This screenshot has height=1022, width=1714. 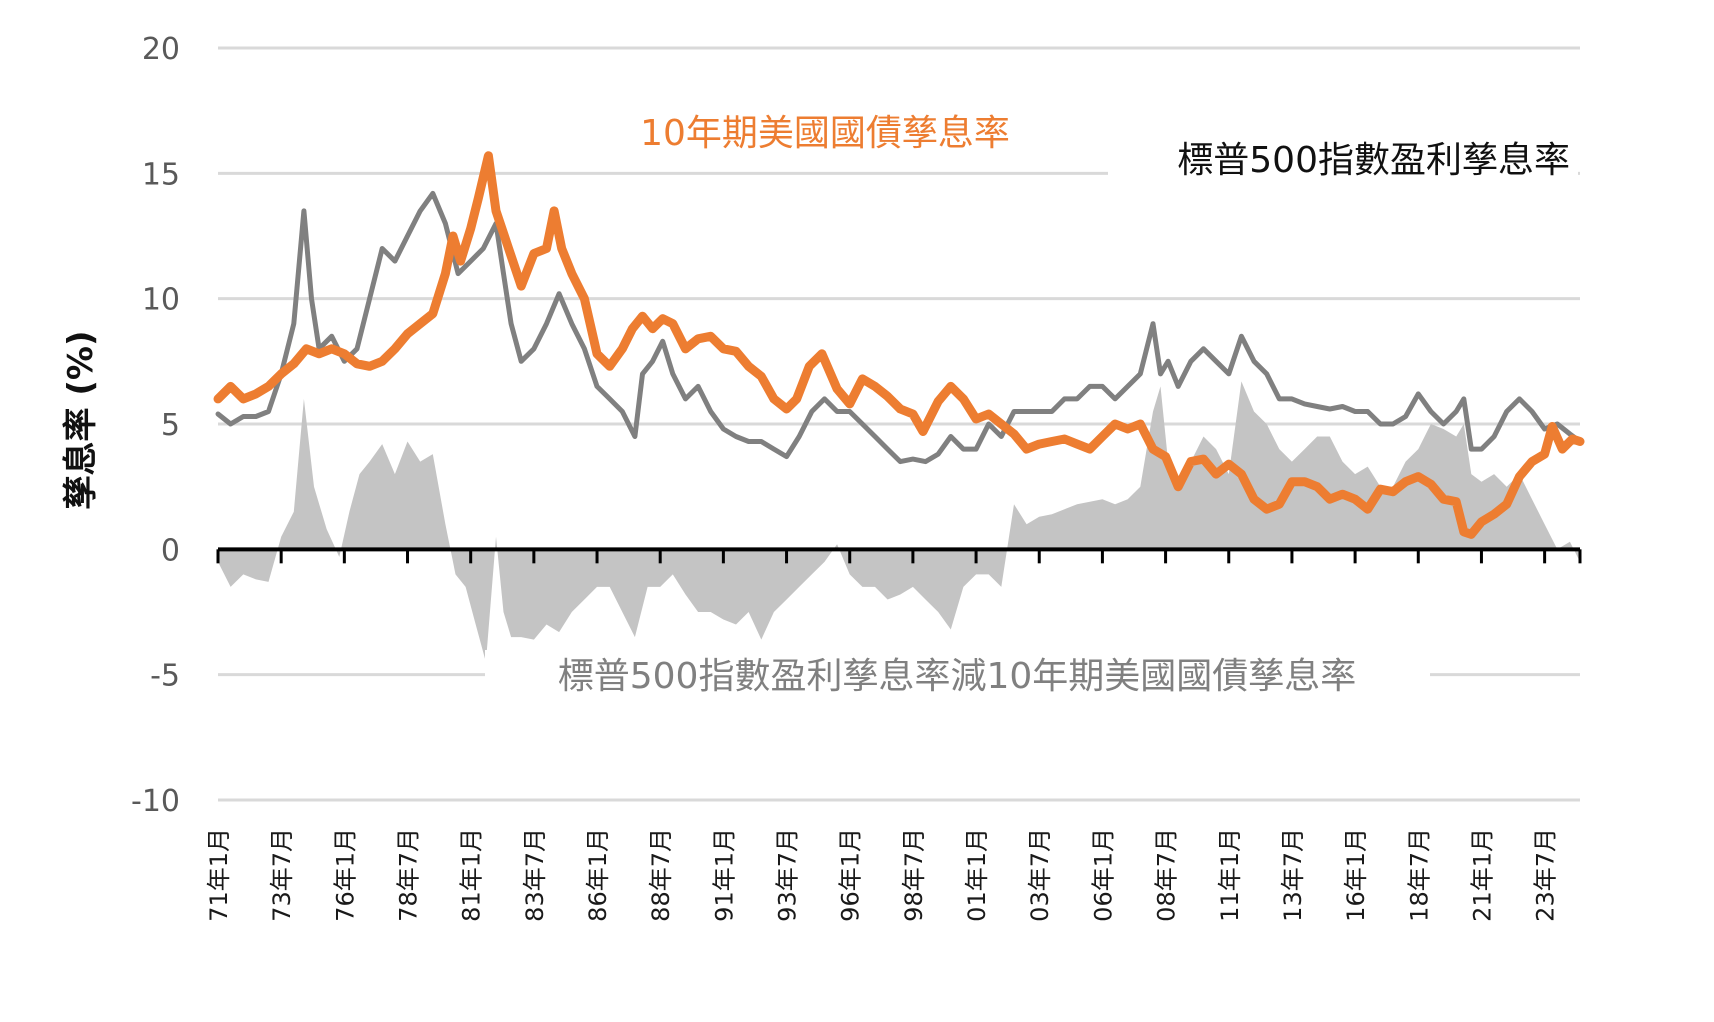 I want to click on x-tick-label: 23年7月, so click(x=1546, y=875).